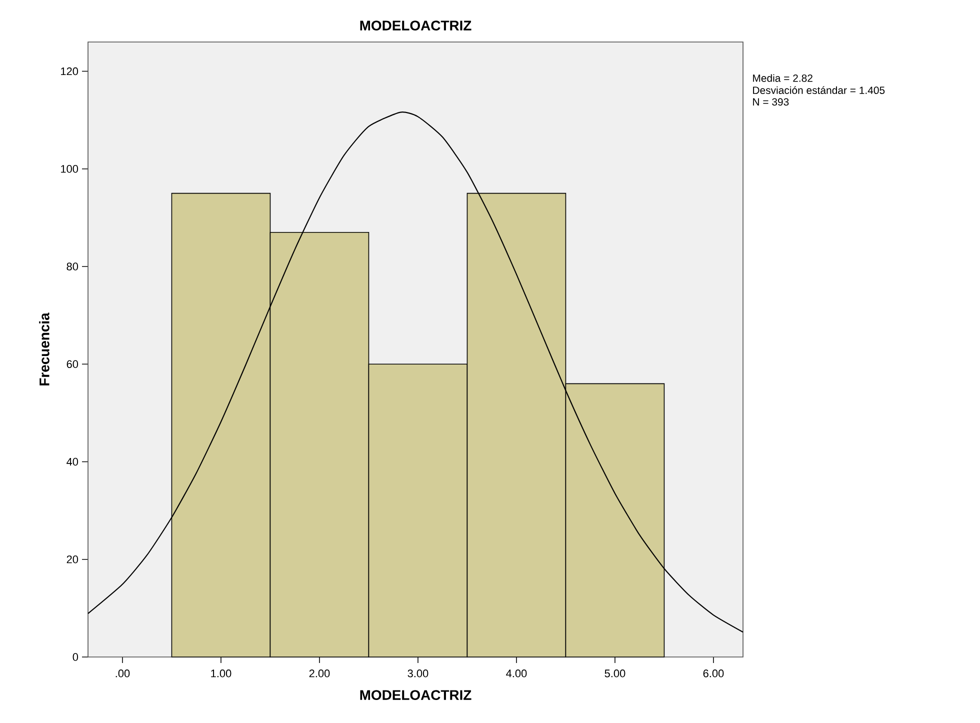 This screenshot has height=723, width=980. What do you see at coordinates (516, 674) in the screenshot?
I see `x-tick-label: 4.00` at bounding box center [516, 674].